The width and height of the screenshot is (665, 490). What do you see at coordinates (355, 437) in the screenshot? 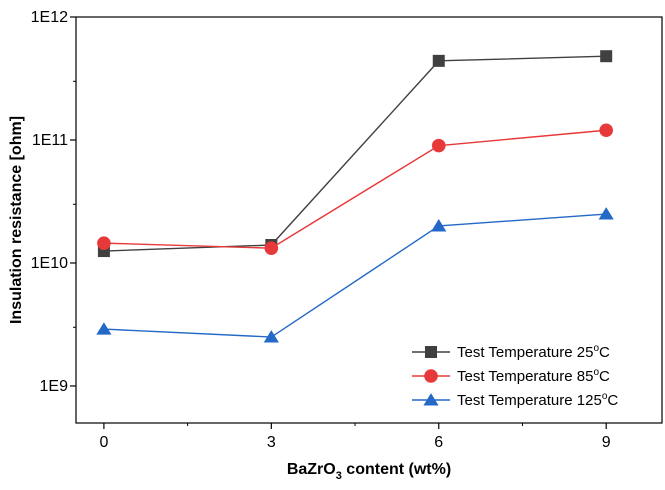
I see `x-axis: 0 3 6 9` at bounding box center [355, 437].